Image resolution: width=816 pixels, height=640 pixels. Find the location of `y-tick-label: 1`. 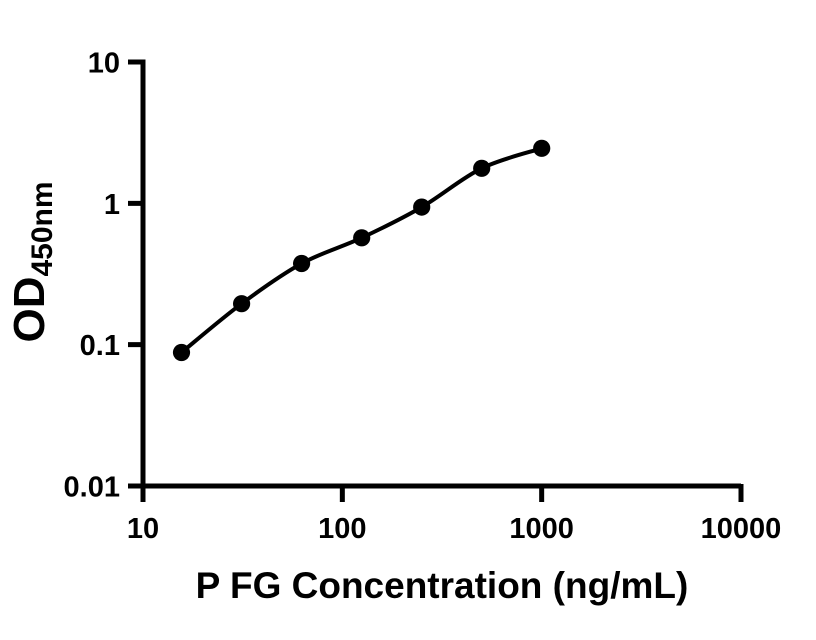

y-tick-label: 1 is located at coordinates (112, 205).